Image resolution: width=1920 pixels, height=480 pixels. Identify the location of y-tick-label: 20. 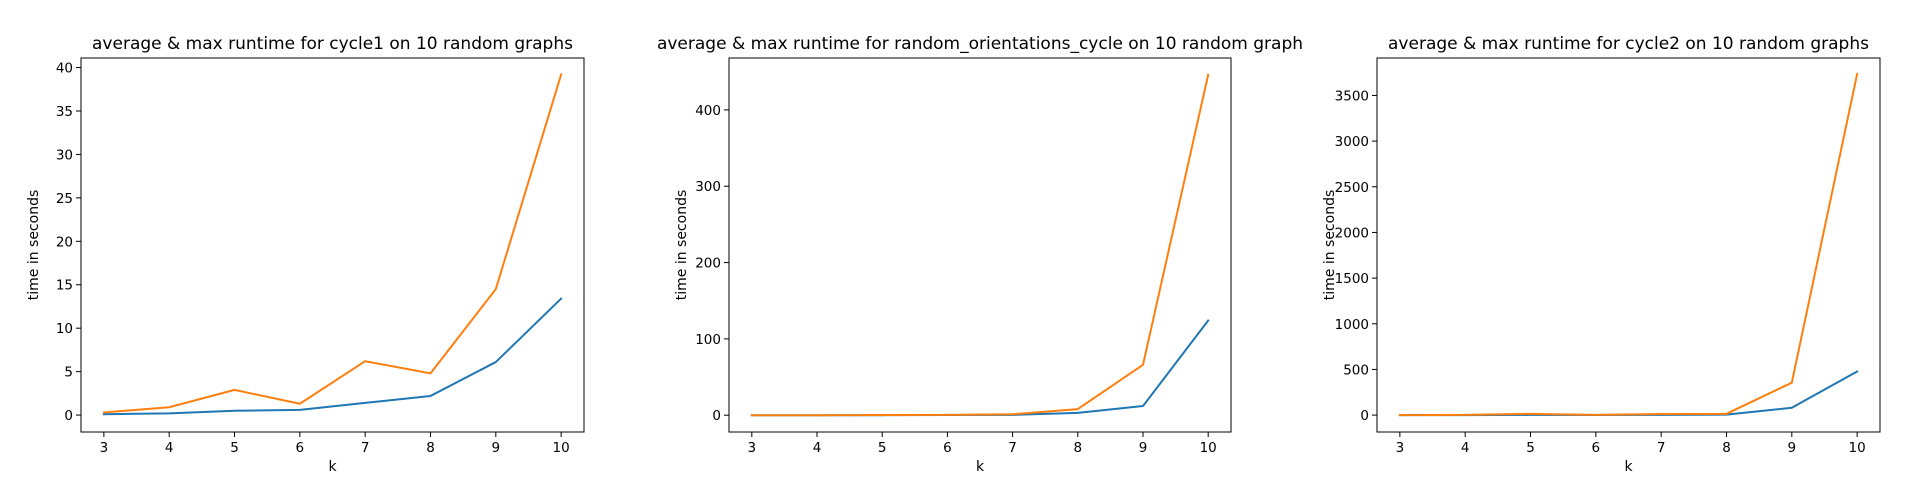
(64, 242).